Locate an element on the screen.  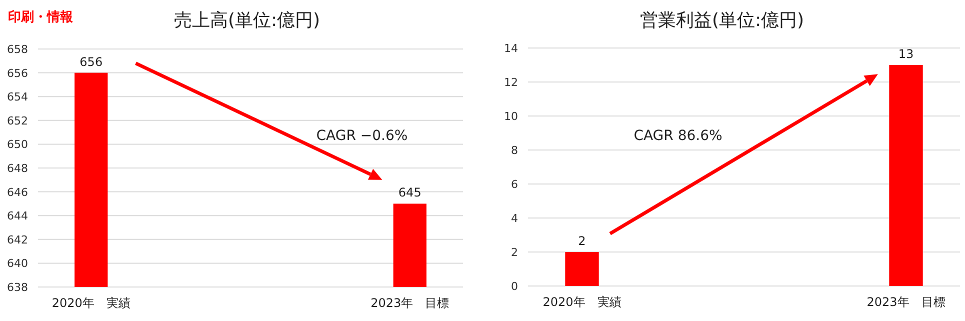
y-tick-label: 656 is located at coordinates (17, 73).